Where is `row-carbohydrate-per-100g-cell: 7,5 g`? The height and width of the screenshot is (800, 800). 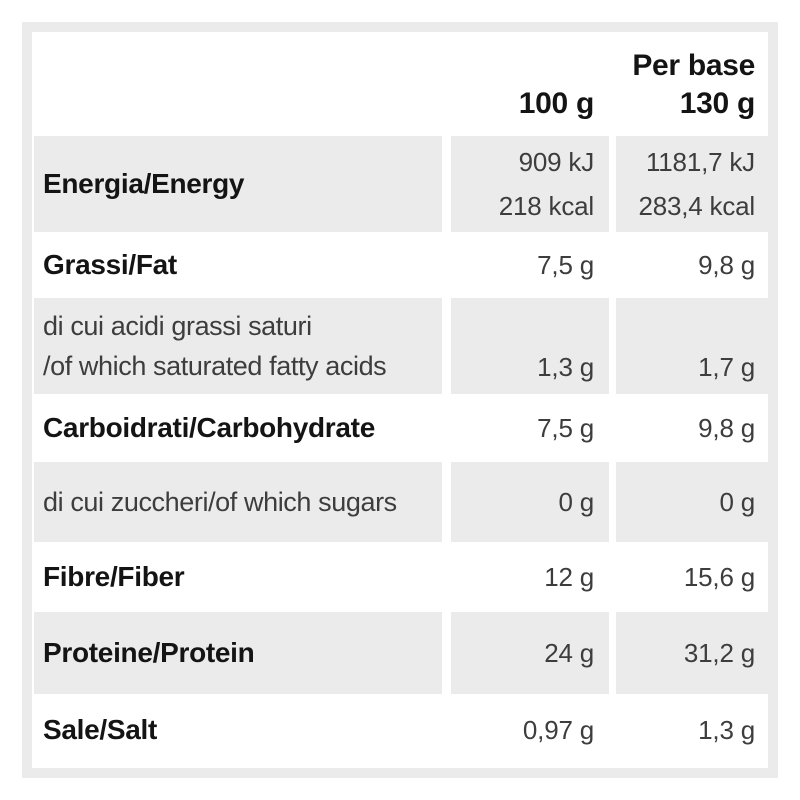
row-carbohydrate-per-100g-cell: 7,5 g is located at coordinates (530, 428).